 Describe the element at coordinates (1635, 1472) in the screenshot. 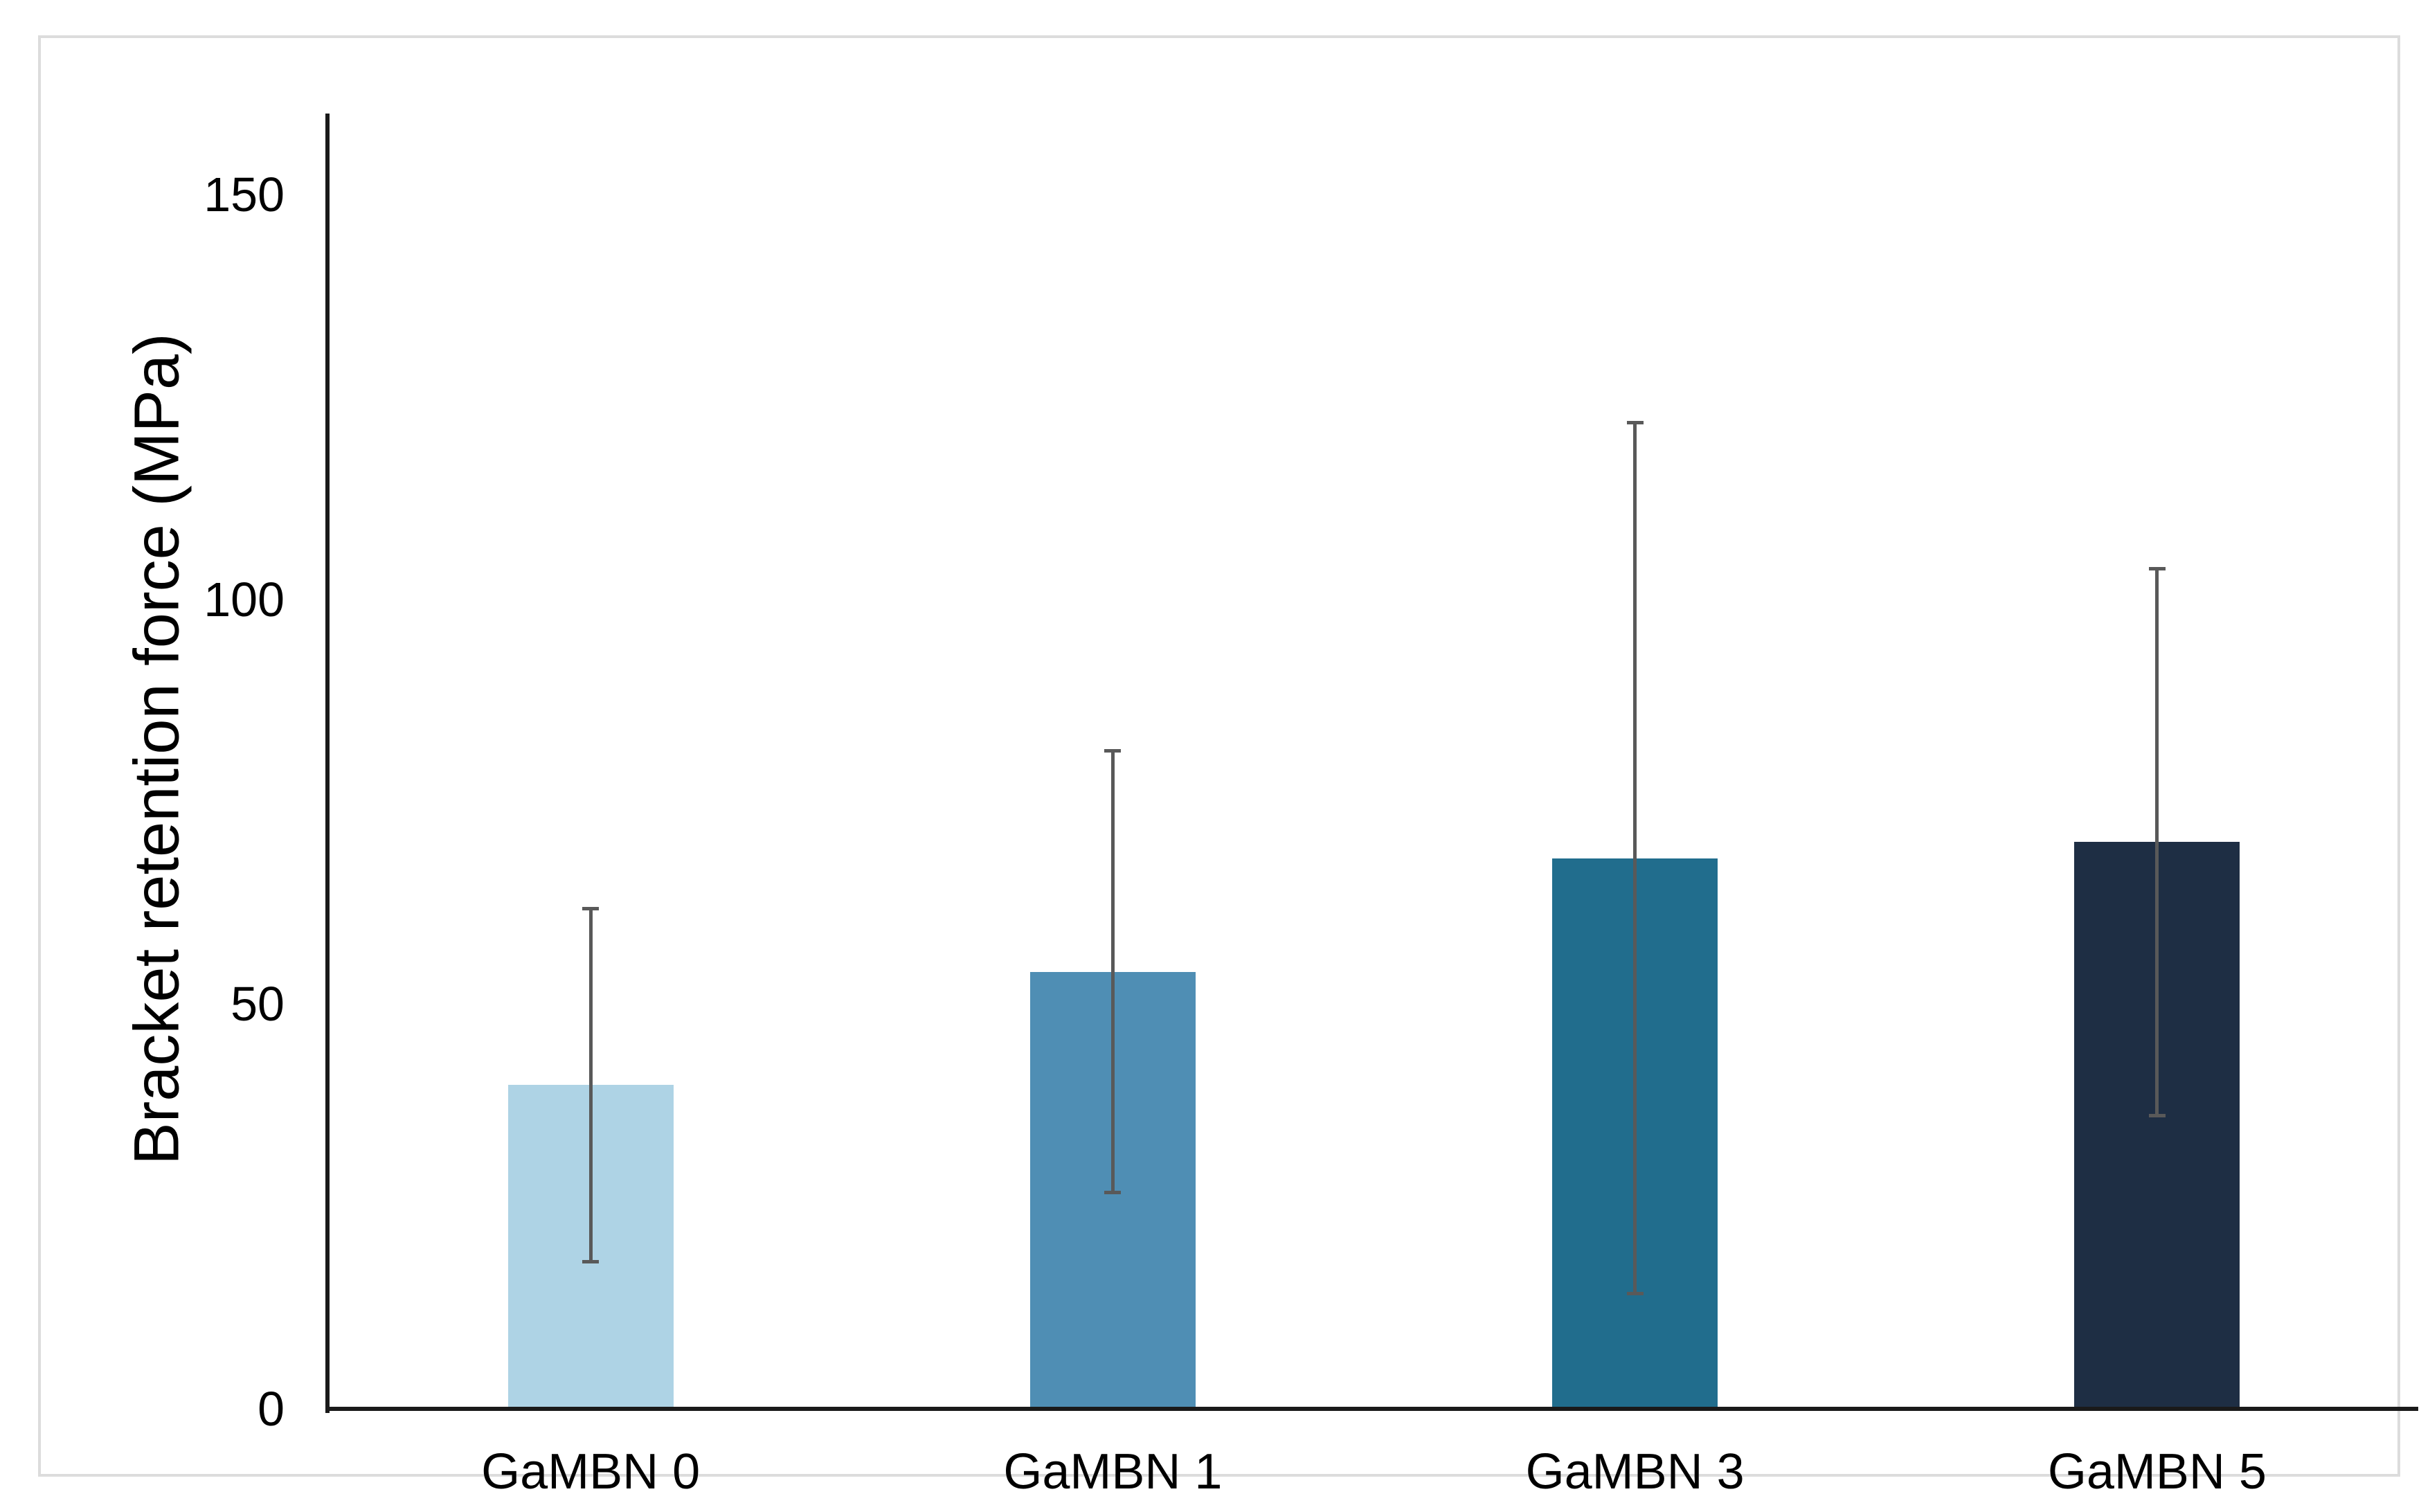

I see `category-label: GaMBN 3` at that location.